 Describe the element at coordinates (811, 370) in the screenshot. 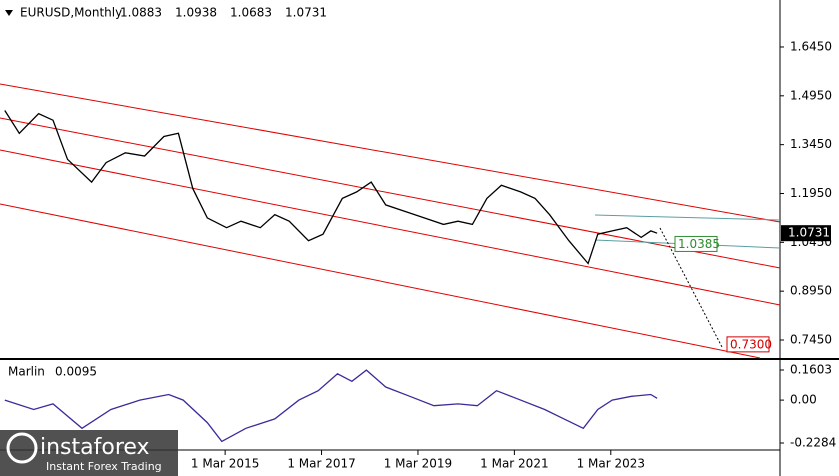

I see `y-tick-label: 0.1603` at that location.